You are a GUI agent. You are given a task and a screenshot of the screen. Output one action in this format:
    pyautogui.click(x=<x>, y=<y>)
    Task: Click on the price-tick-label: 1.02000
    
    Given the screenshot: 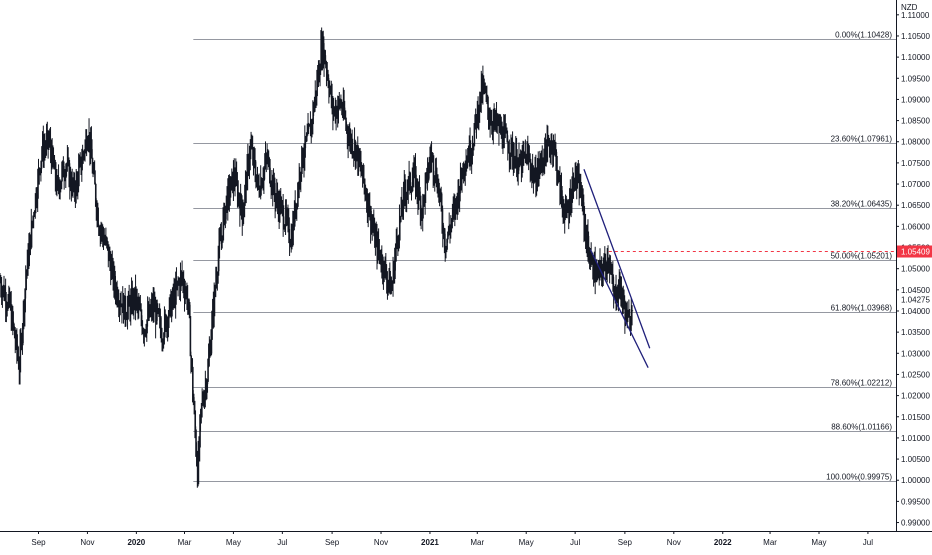 What is the action you would take?
    pyautogui.click(x=915, y=396)
    